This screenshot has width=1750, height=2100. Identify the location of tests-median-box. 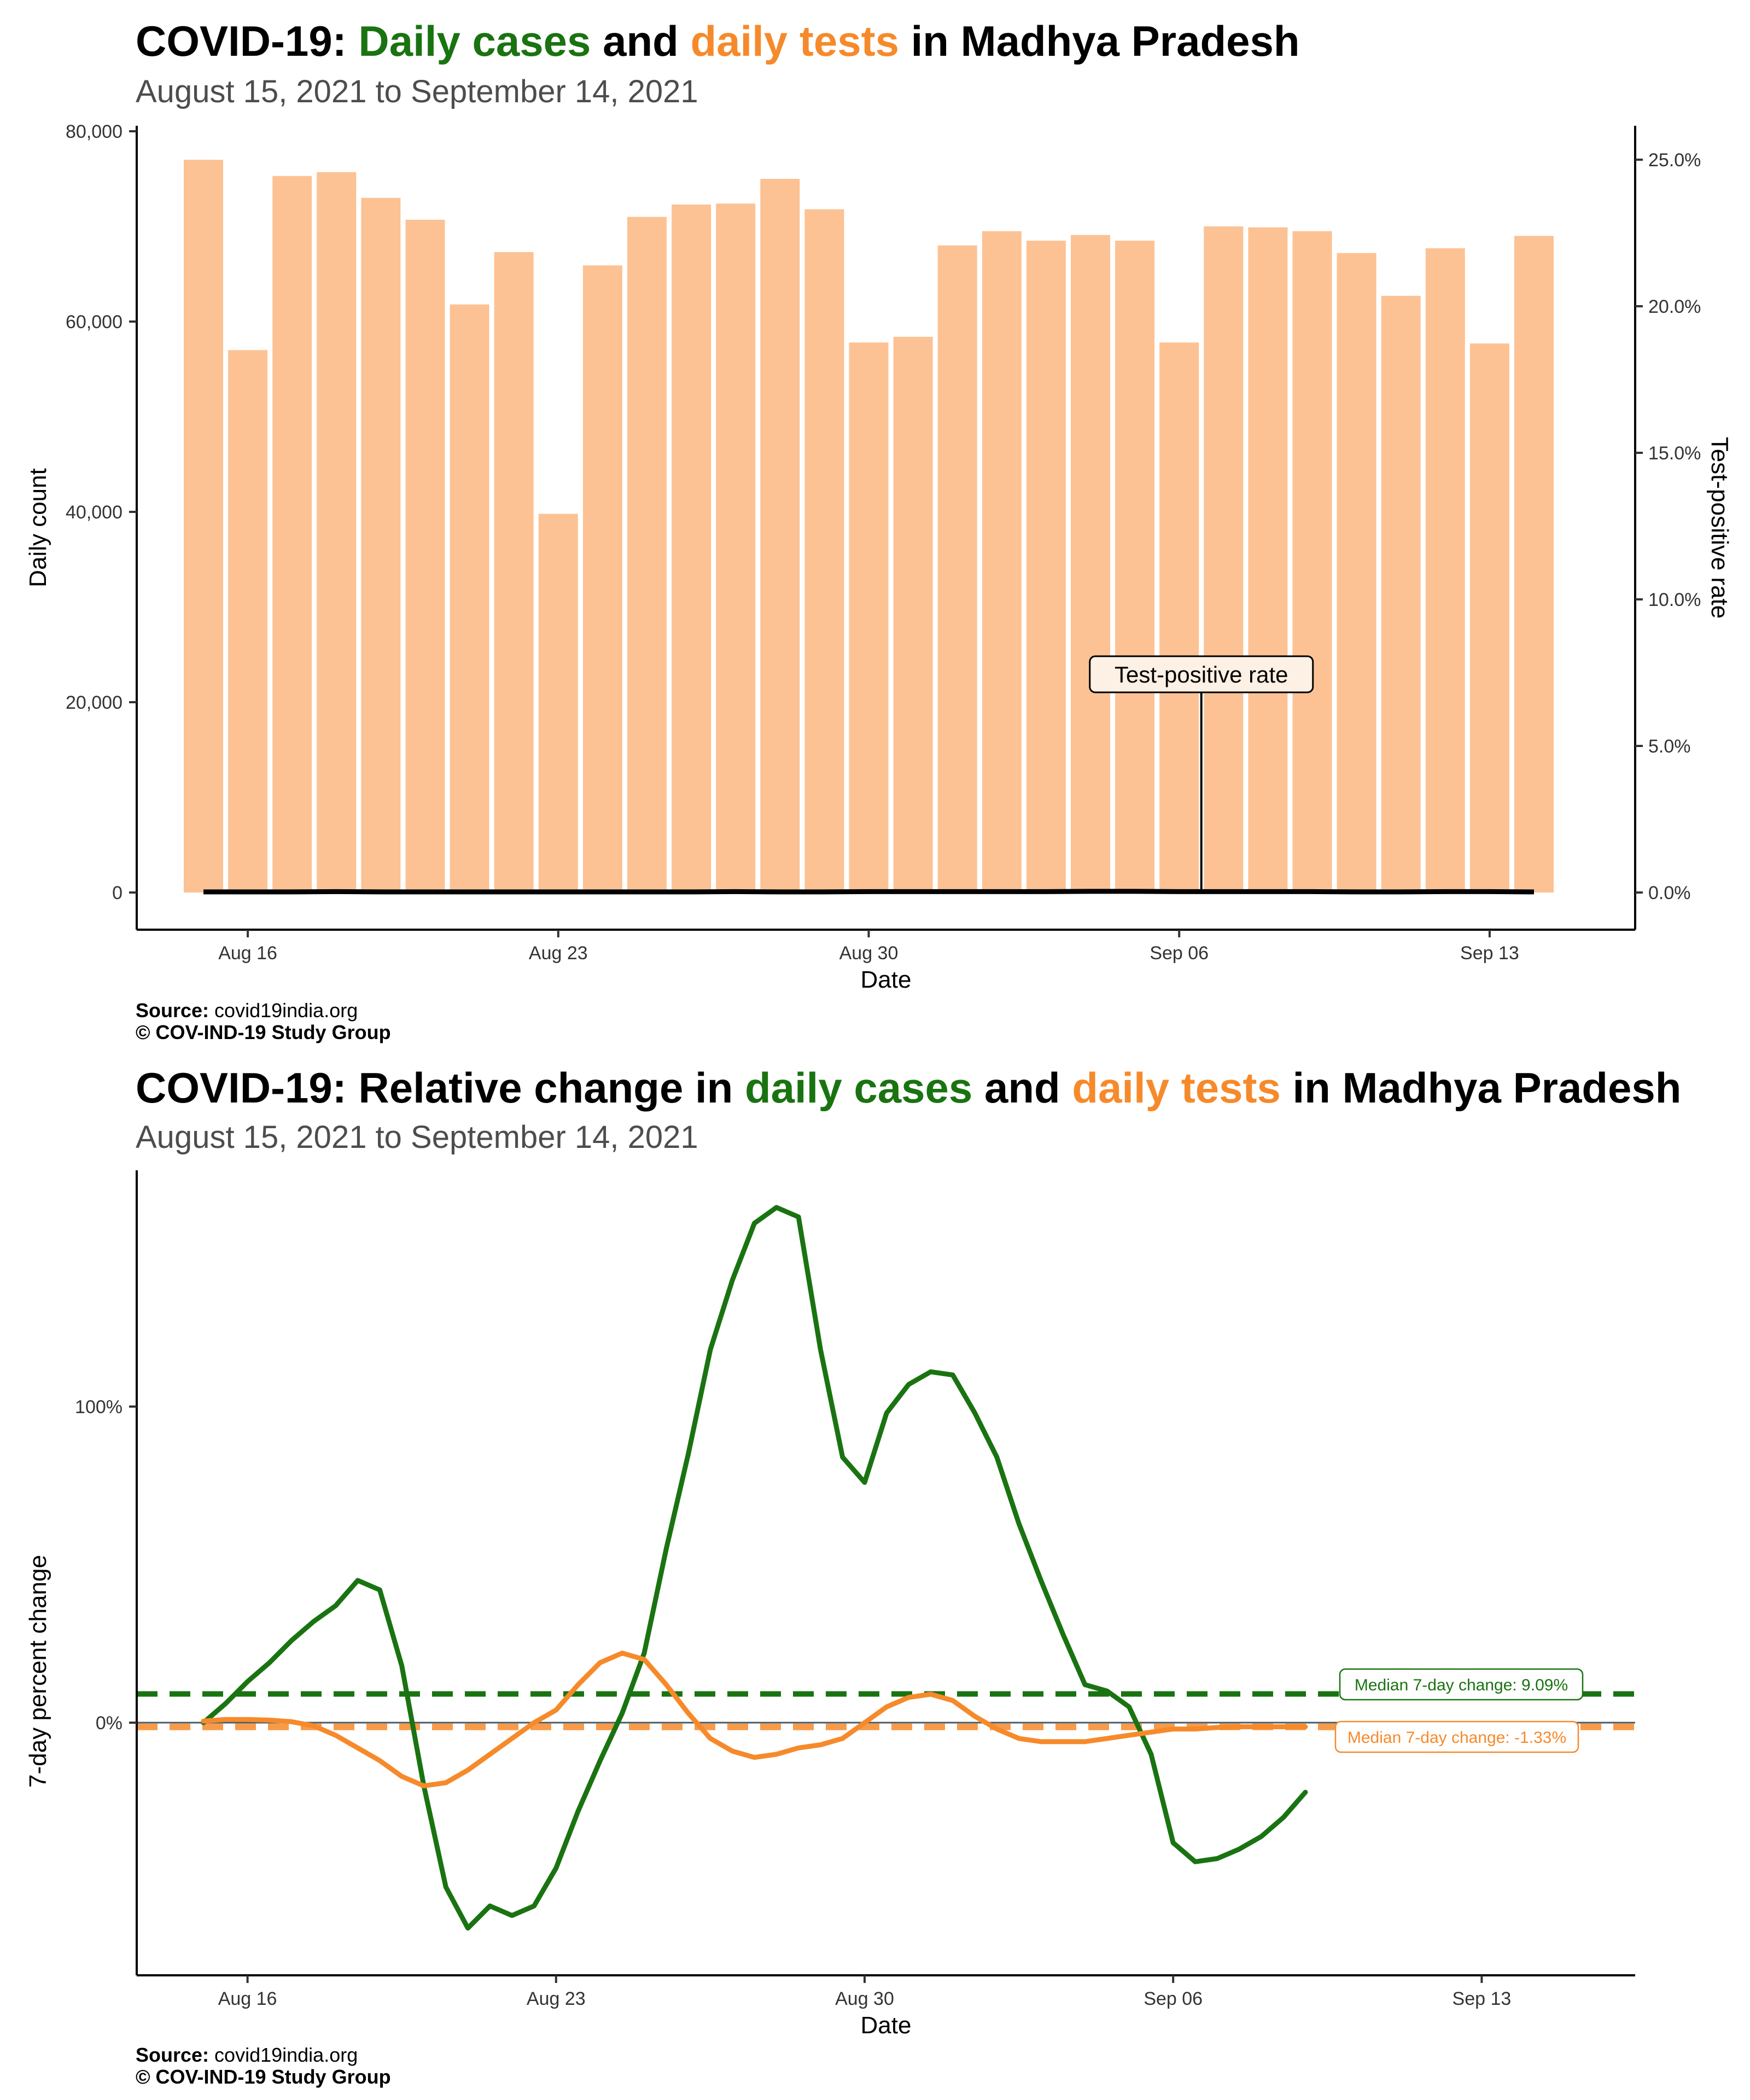
(1456, 1736).